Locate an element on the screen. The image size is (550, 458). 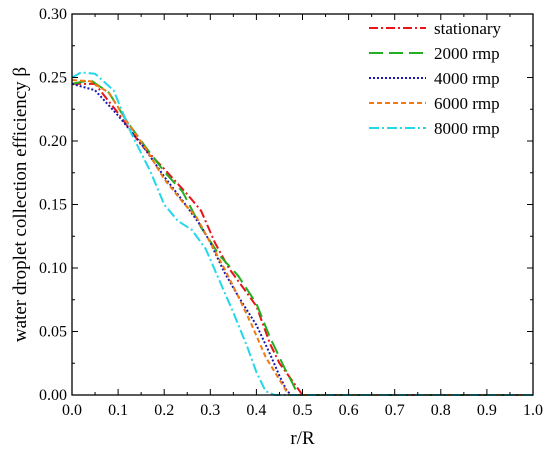
y-axis-title: water droplet collection efficiency β is located at coordinates (20, 204).